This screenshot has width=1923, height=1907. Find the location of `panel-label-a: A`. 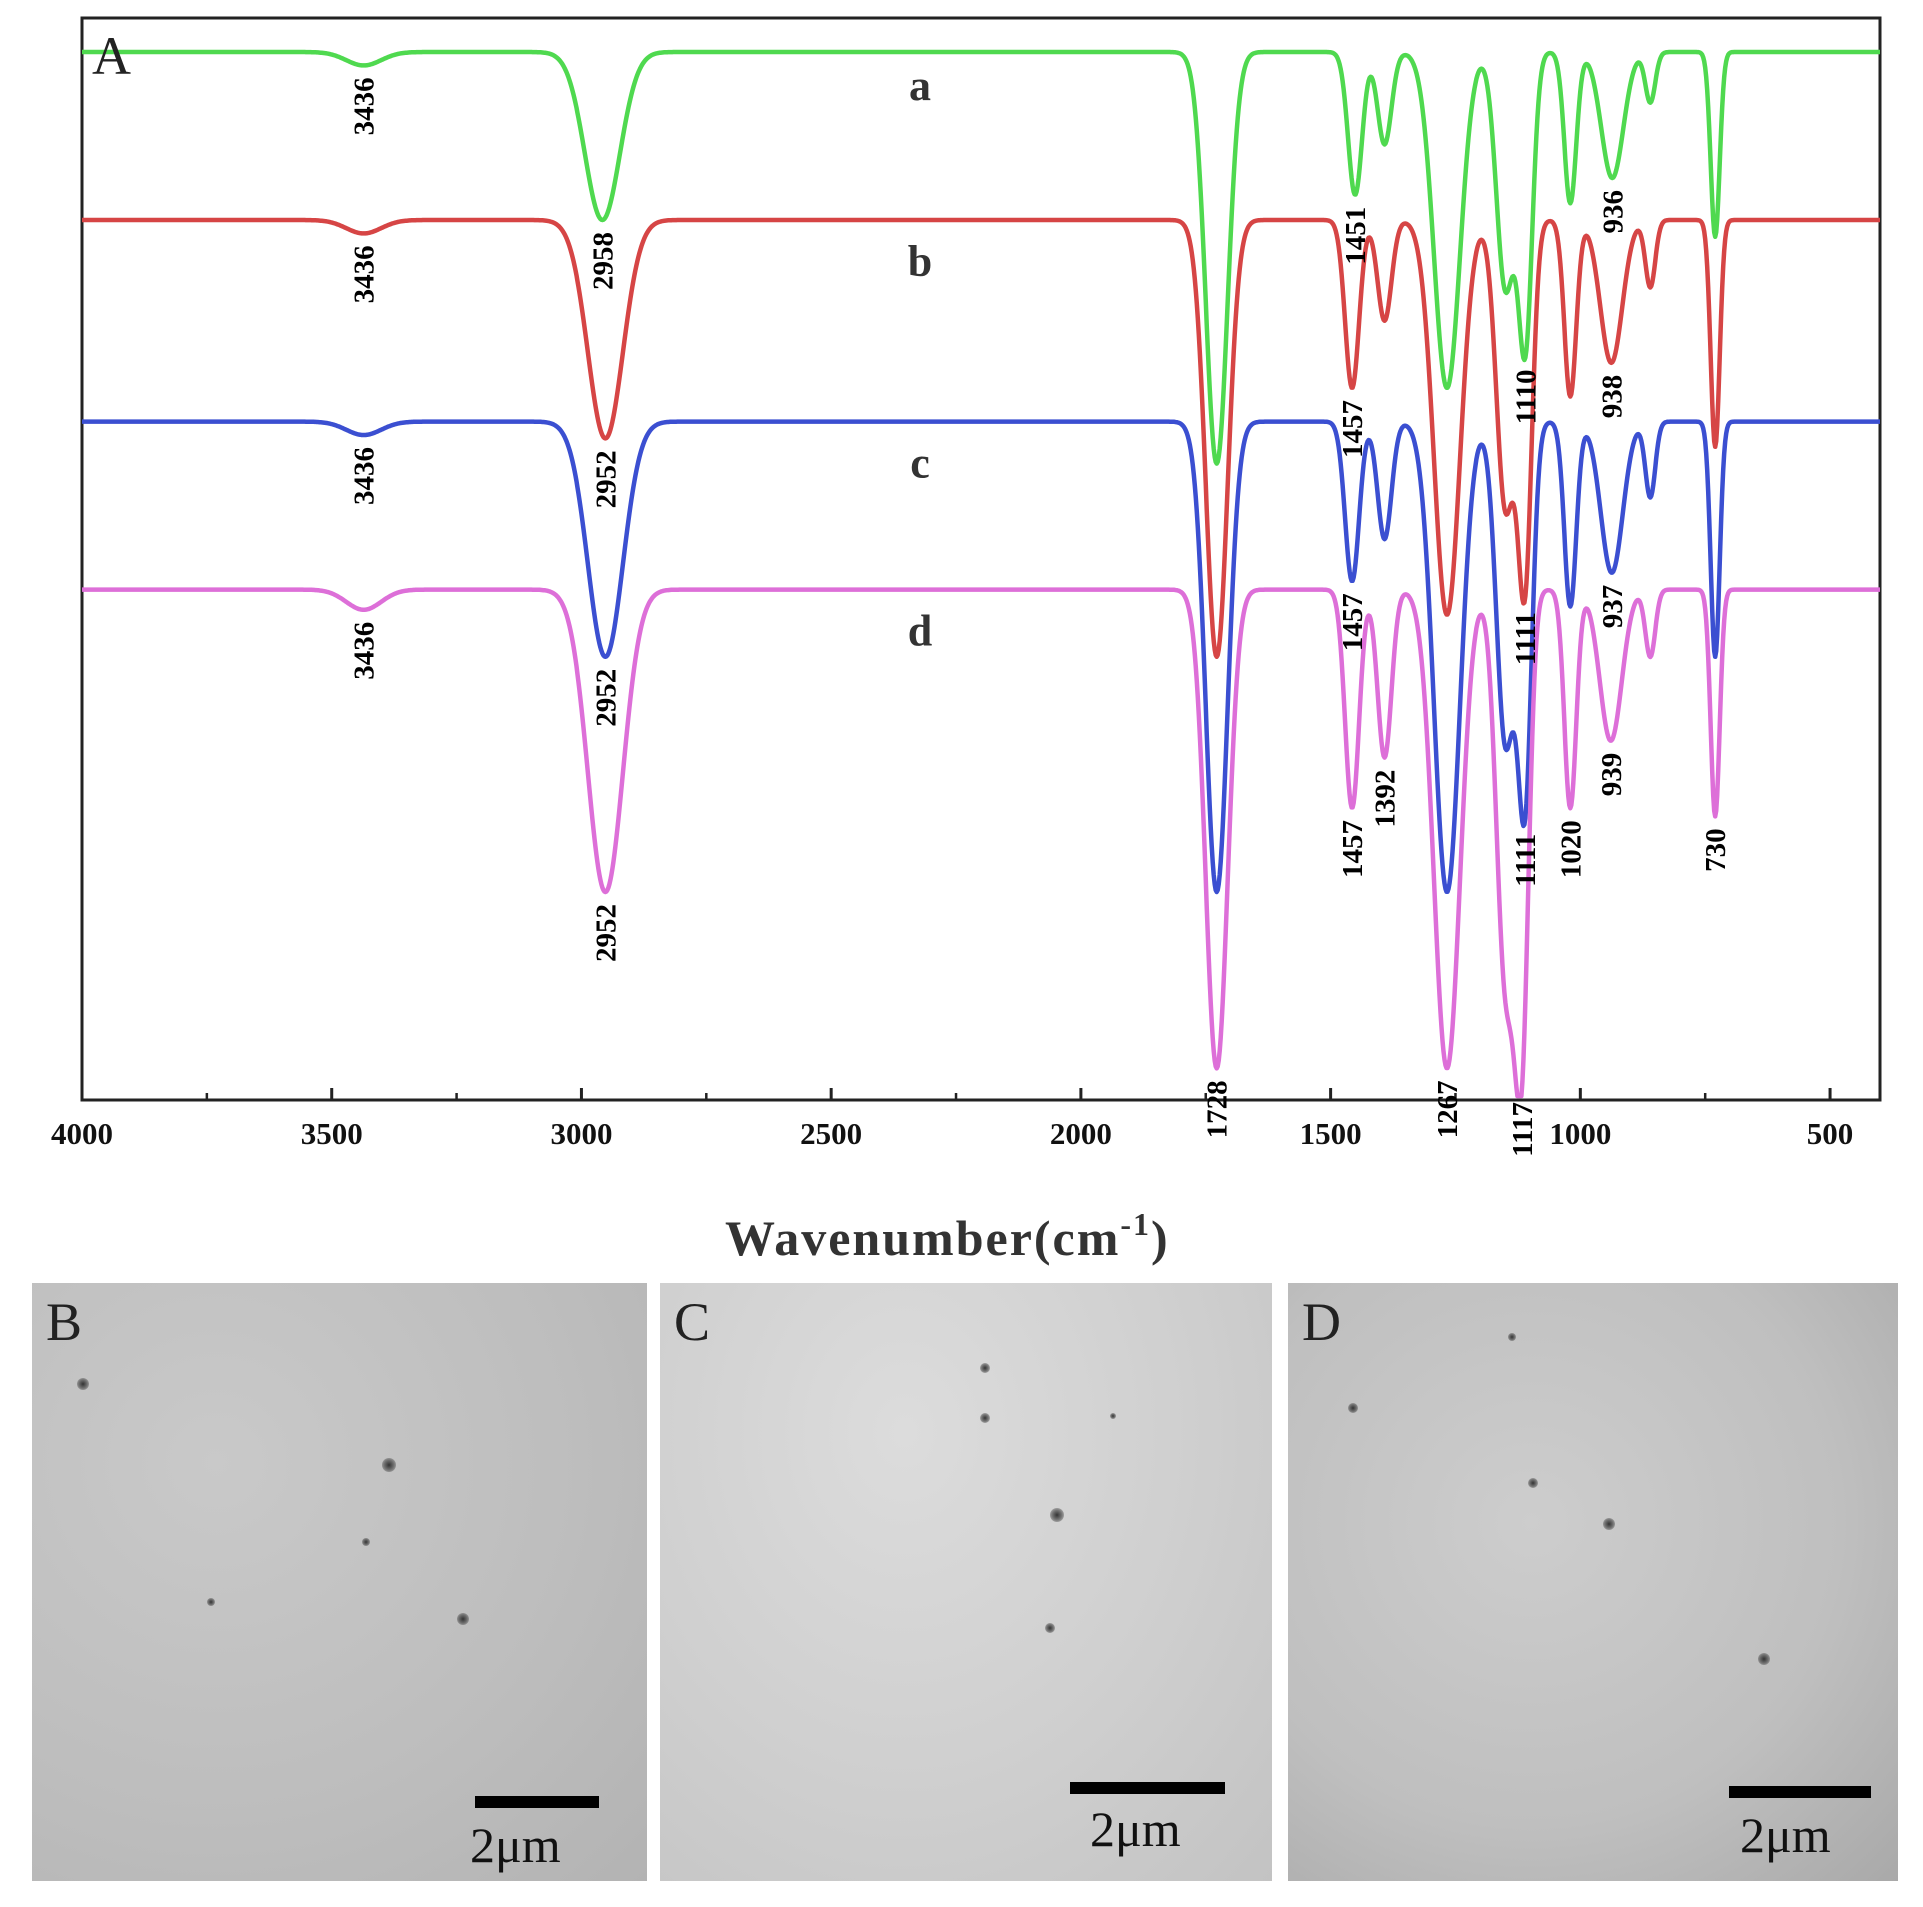

panel-label-a: A is located at coordinates (111, 56).